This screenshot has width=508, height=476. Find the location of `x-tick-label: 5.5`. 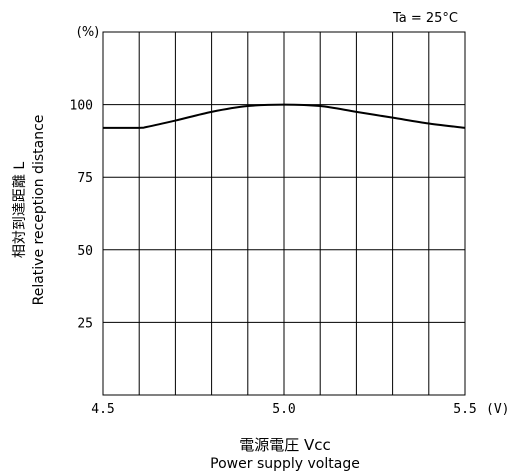

x-tick-label: 5.5 is located at coordinates (464, 409).